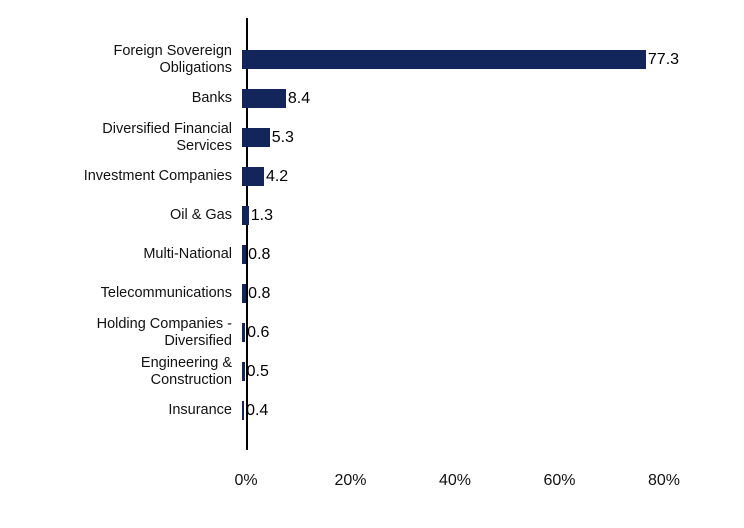 Image resolution: width=744 pixels, height=528 pixels. I want to click on bar-cell: 8.4, so click(487, 98).